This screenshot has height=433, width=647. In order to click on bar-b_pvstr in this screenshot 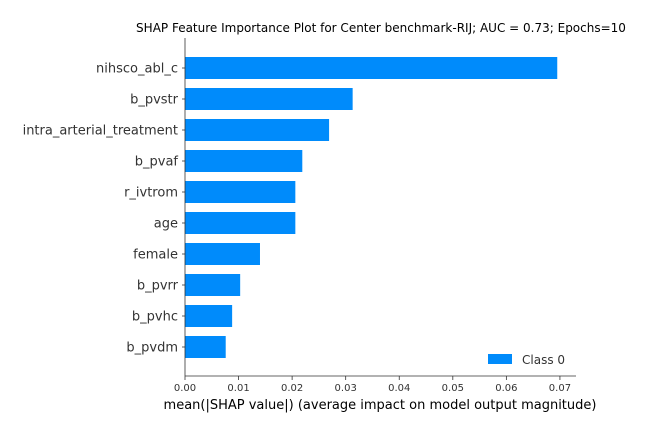, I will do `click(269, 99)`.